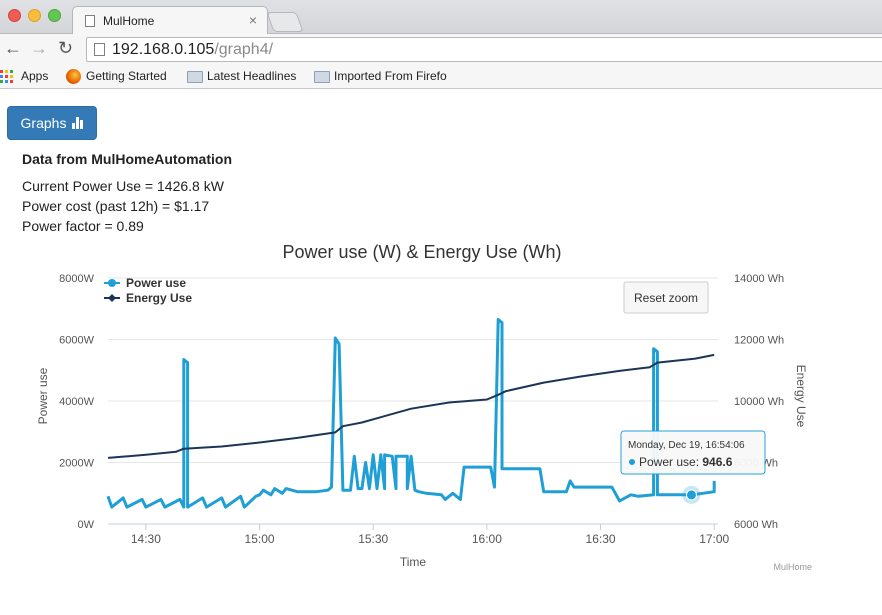 The height and width of the screenshot is (615, 882). Describe the element at coordinates (73, 76) in the screenshot. I see `firefox-icon` at that location.